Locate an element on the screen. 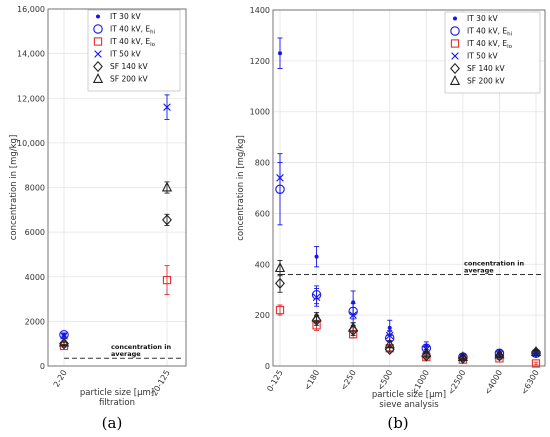  x-axis-sublabel: filtration is located at coordinates (117, 403).